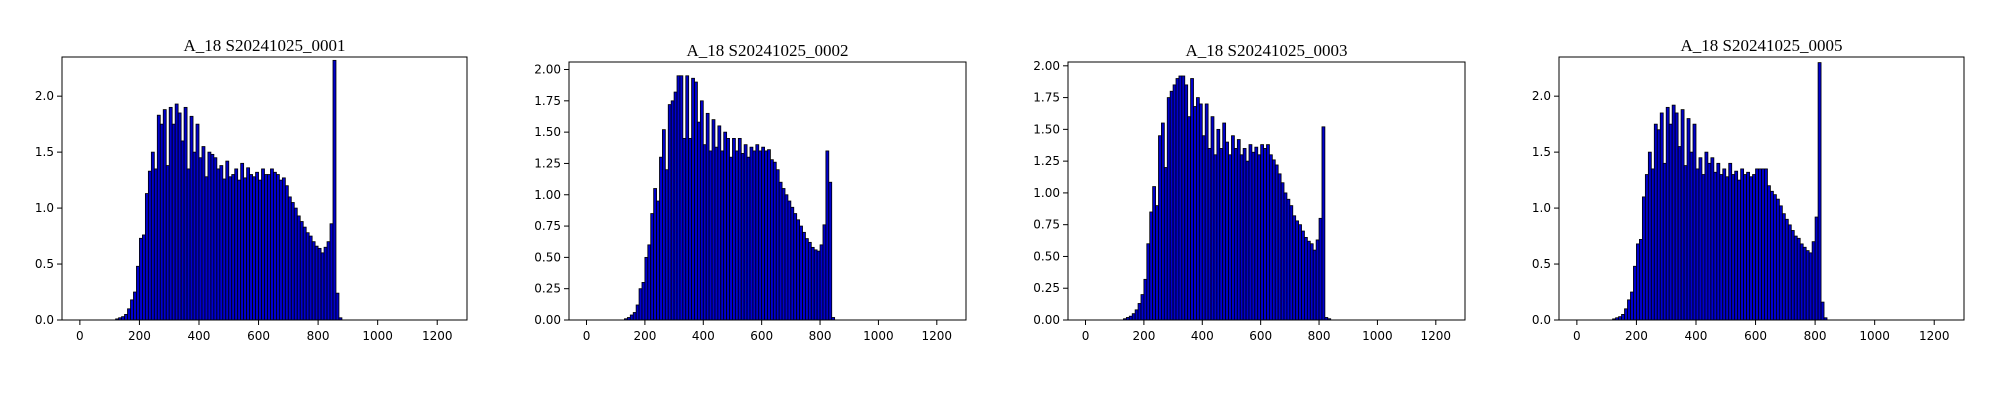 The width and height of the screenshot is (1995, 402). I want to click on y-tick-label: 2.0, so click(1541, 96).